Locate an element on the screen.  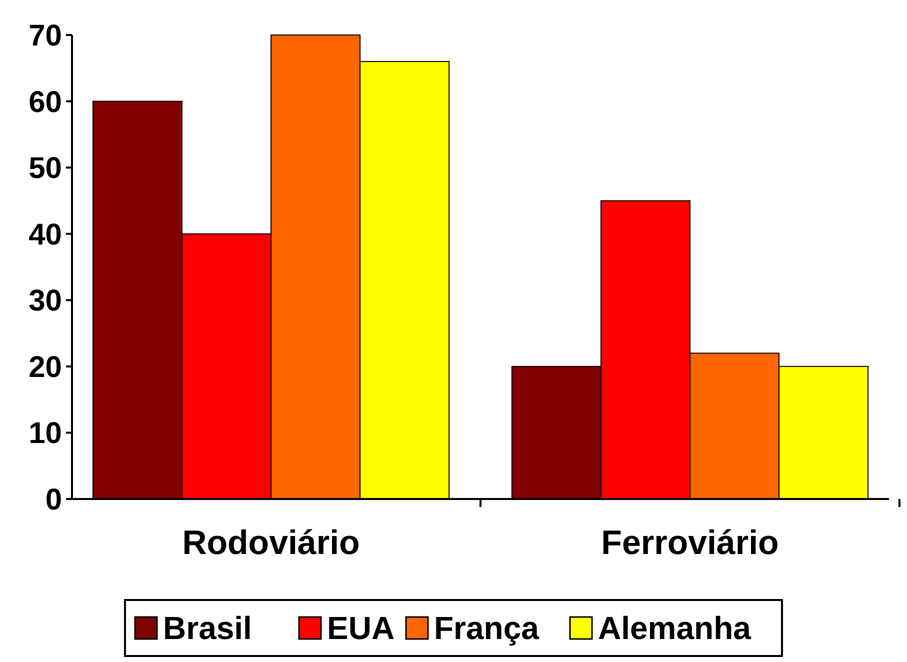
y-tick-label: 50 is located at coordinates (45, 169).